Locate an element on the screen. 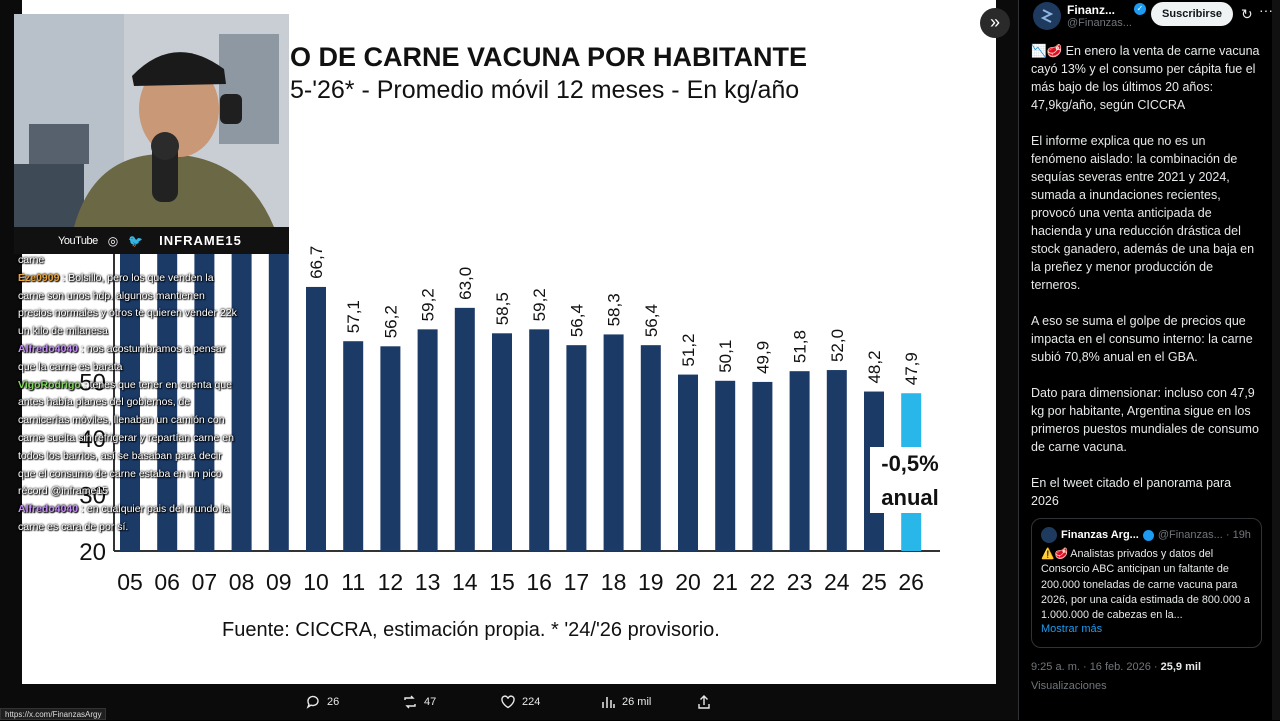  x-tick-label: 21 is located at coordinates (725, 582).